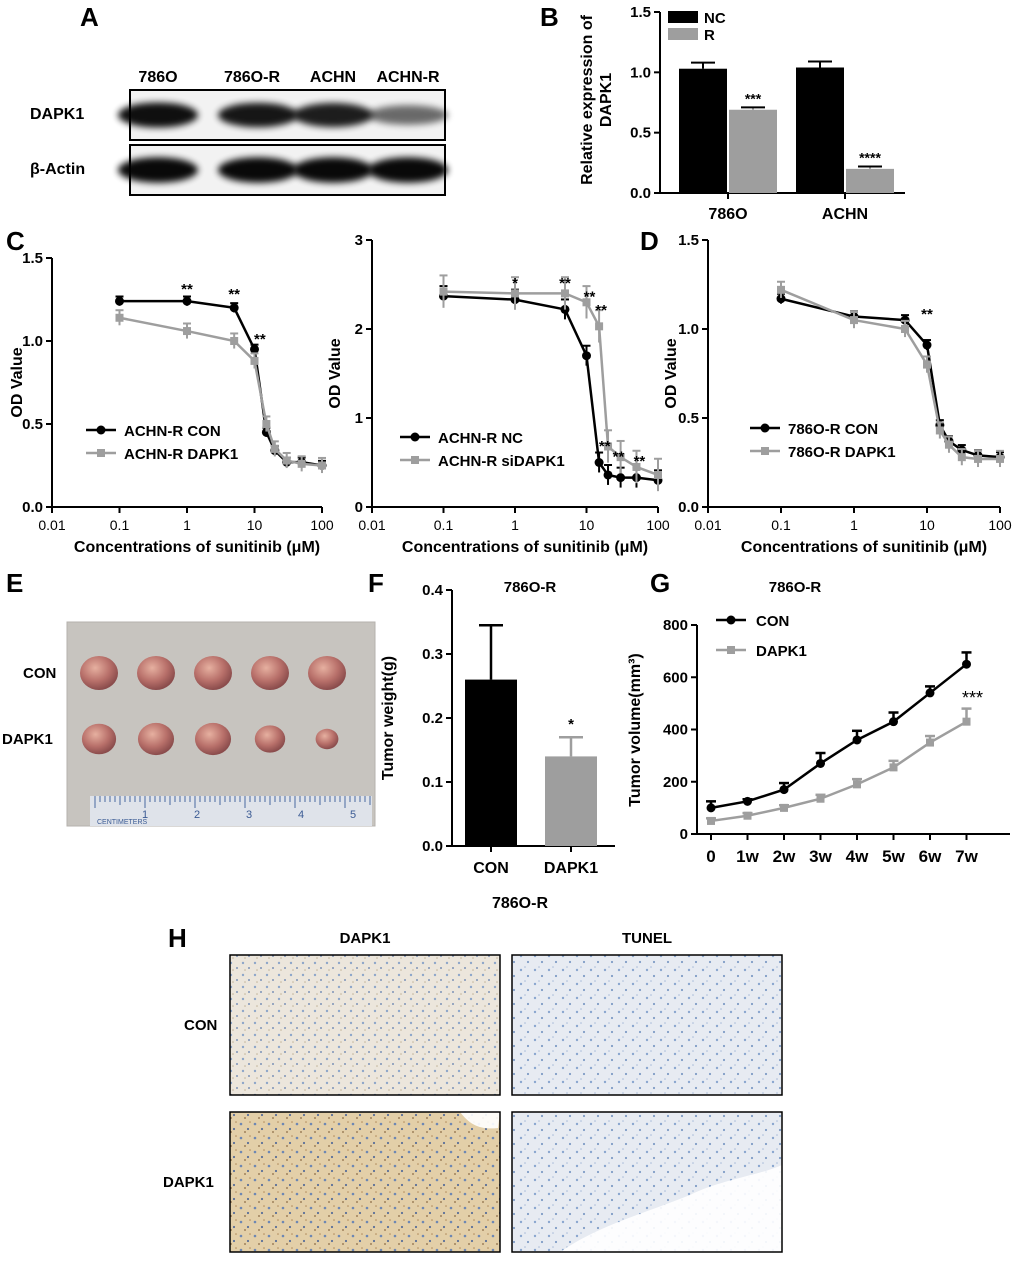 Image resolution: width=1020 pixels, height=1261 pixels. What do you see at coordinates (675, 782) in the screenshot?
I see `y-tick-label: 200` at bounding box center [675, 782].